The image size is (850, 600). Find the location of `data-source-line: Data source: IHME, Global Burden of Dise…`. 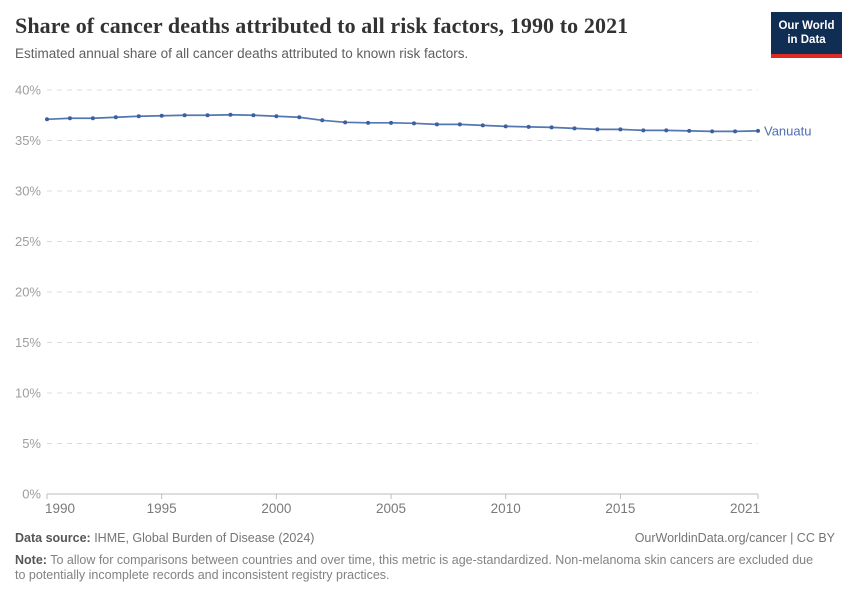

data-source-line: Data source: IHME, Global Burden of Dise… is located at coordinates (164, 538).